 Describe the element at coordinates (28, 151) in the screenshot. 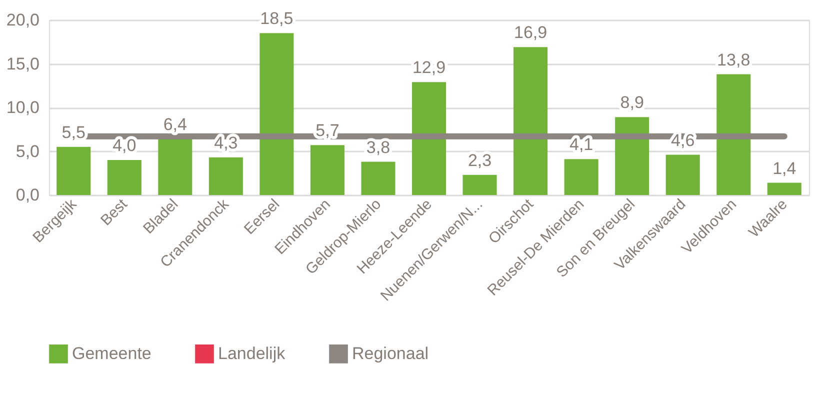

I see `y-tick-label: 5,0` at that location.